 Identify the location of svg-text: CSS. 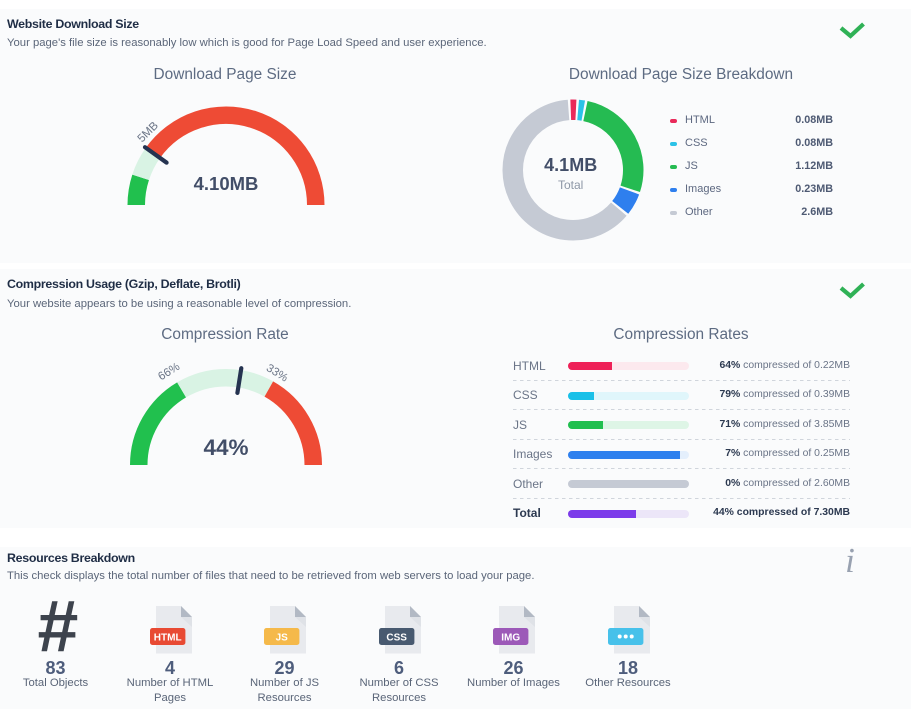
(396, 637).